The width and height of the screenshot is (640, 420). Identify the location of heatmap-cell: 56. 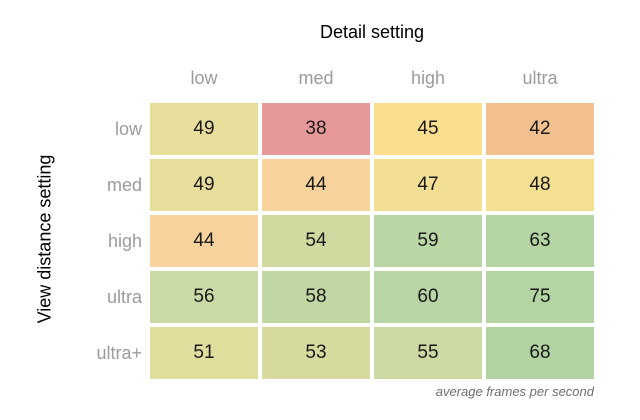
(204, 297).